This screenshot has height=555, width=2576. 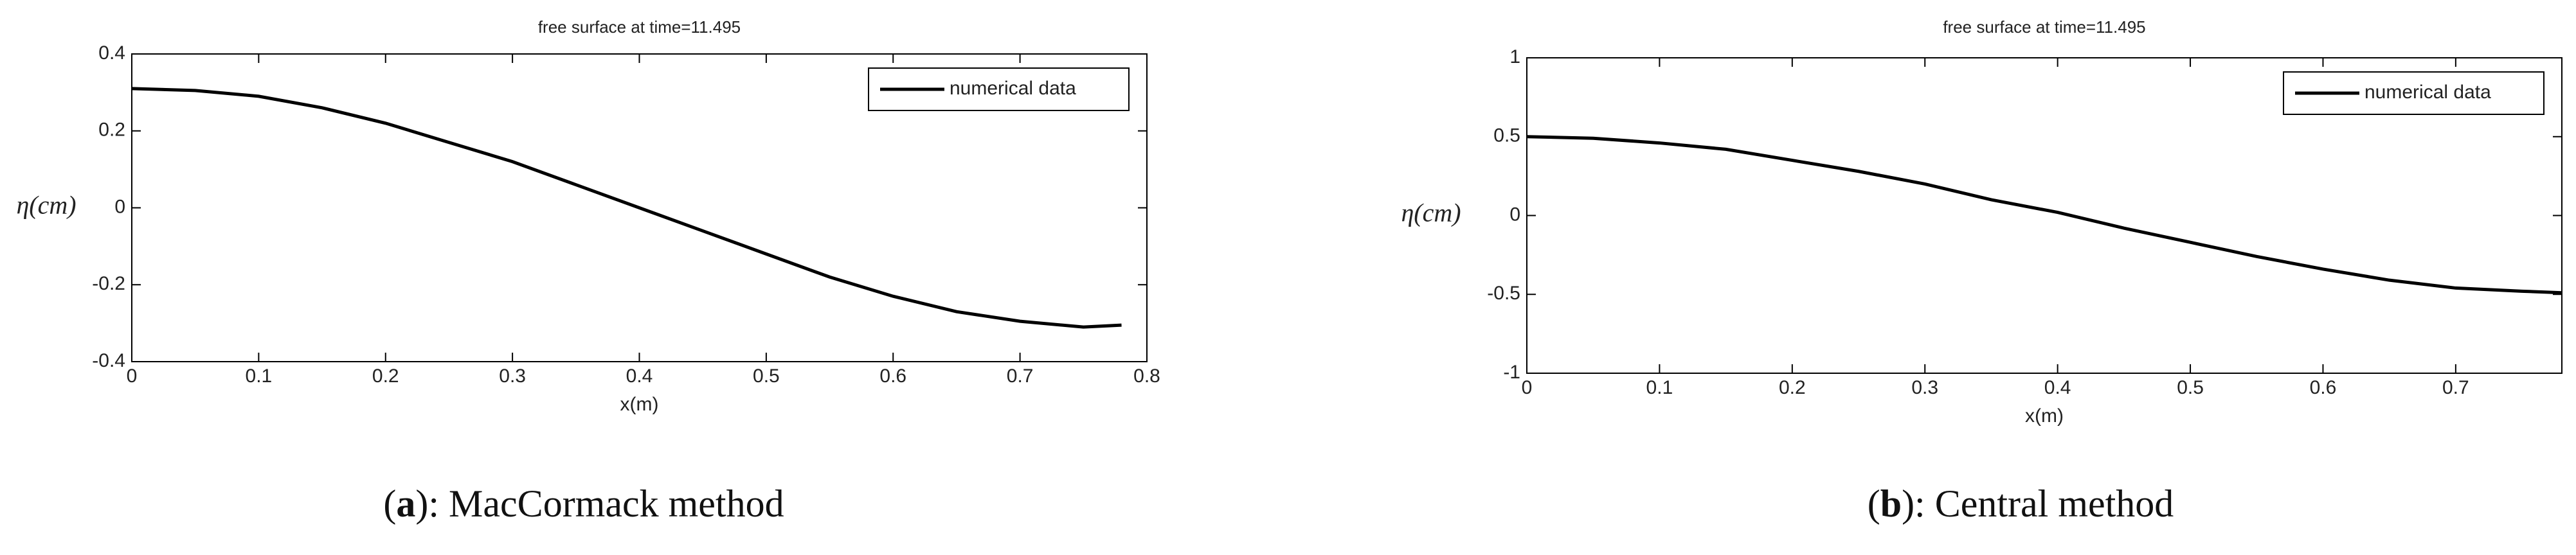 I want to click on caption: (b): Central method, so click(x=2021, y=504).